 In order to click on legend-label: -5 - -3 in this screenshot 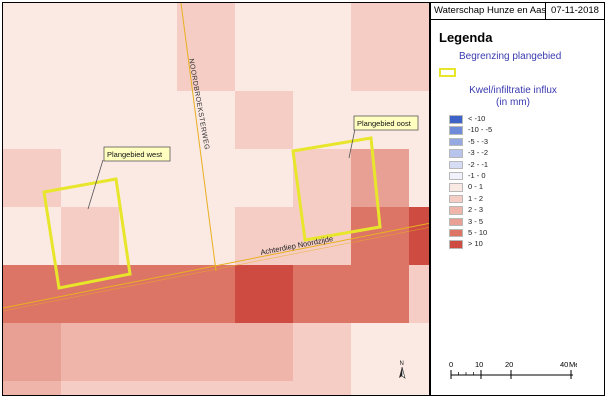, I will do `click(478, 141)`.